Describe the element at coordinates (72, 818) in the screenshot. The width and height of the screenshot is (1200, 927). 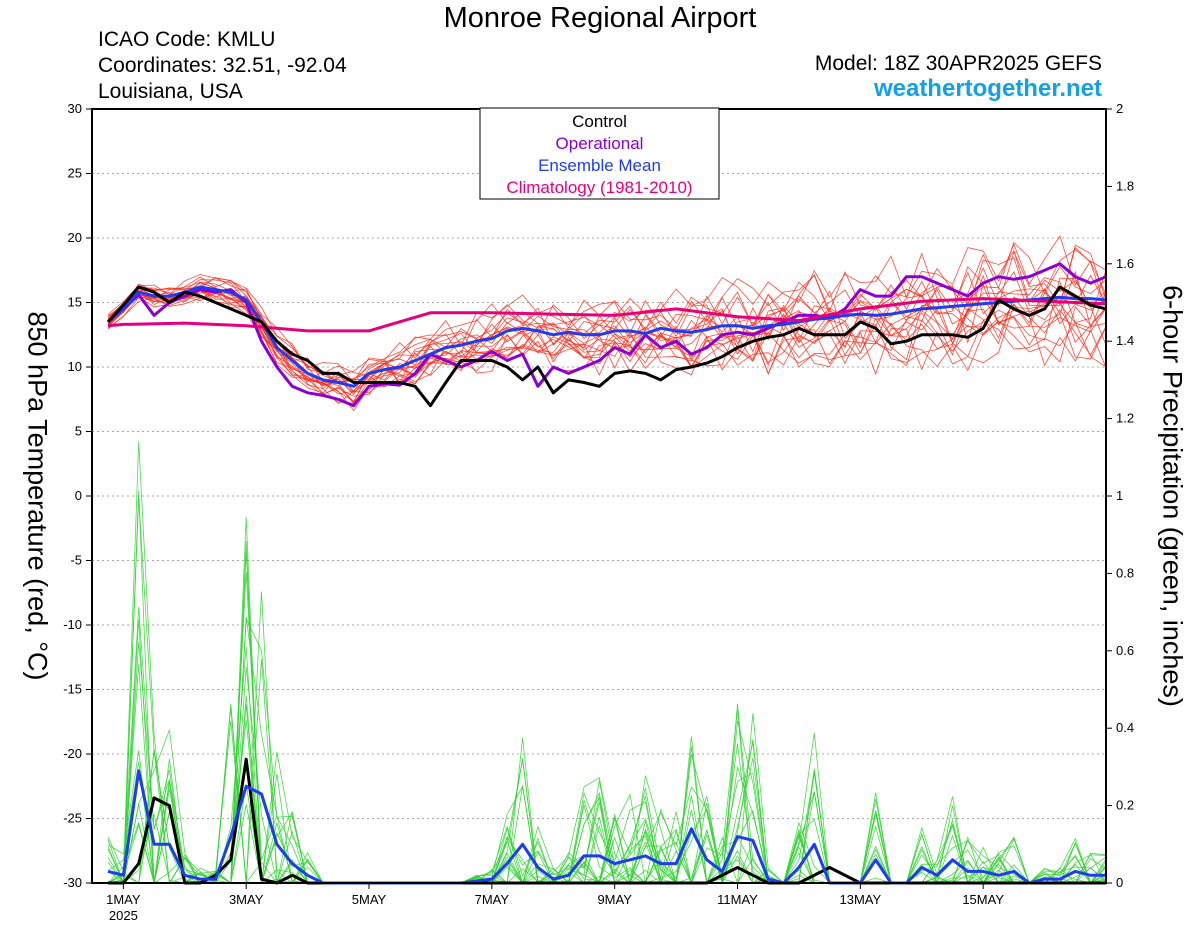
I see `y-tick-label: -25` at that location.